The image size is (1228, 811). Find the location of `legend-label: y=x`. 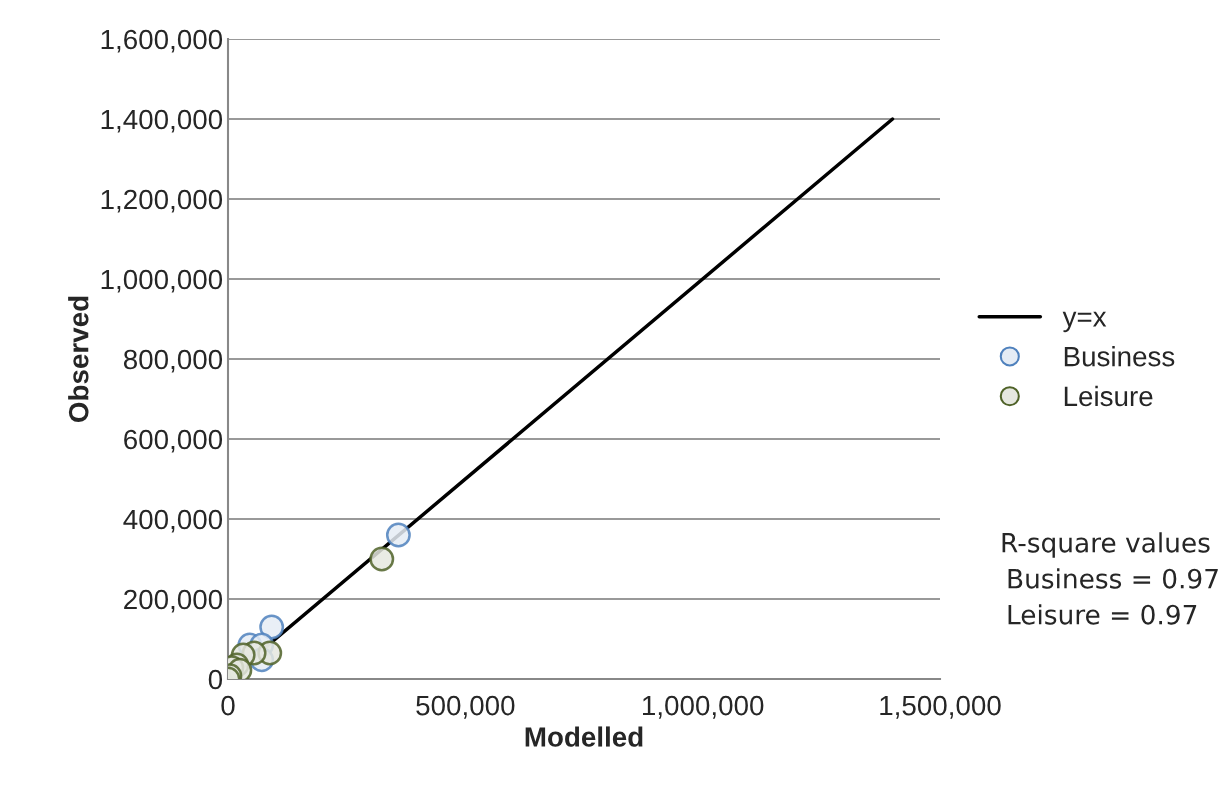

legend-label: y=x is located at coordinates (1084, 322).